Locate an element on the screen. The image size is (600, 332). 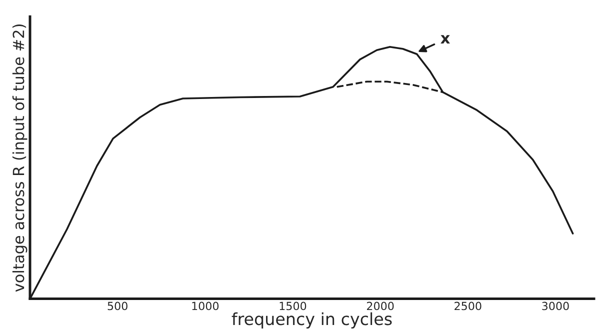
x-tick-label: 2500 is located at coordinates (468, 306).